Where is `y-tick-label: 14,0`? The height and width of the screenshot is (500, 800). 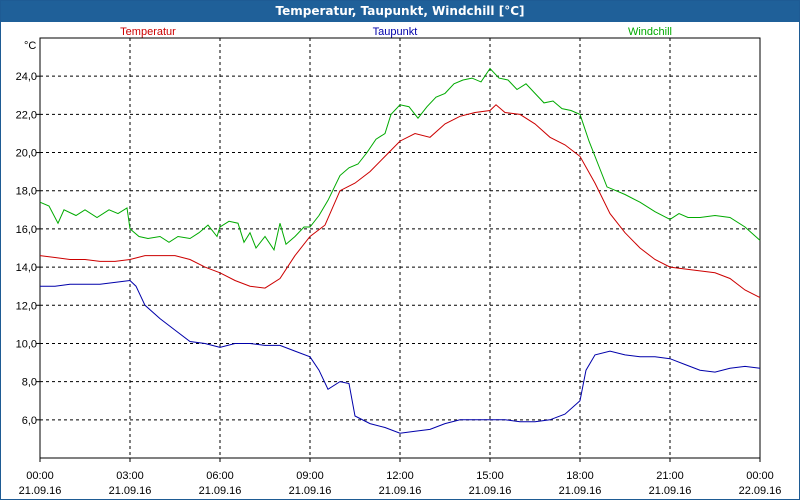 y-tick-label: 14,0 is located at coordinates (26, 268).